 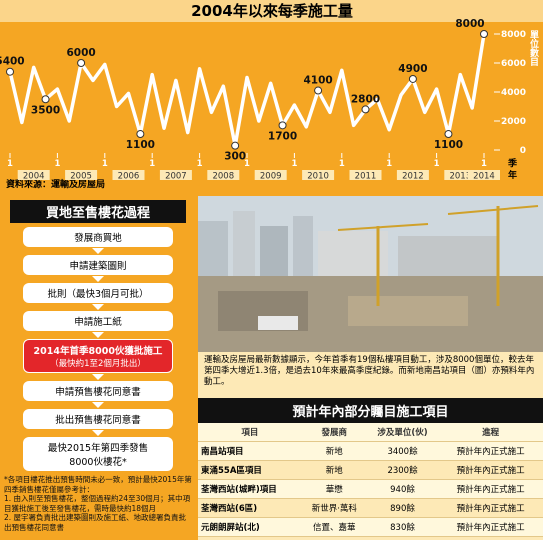 I want to click on table-cell: 將軍澳66B2區項目, so click(x=250, y=538).